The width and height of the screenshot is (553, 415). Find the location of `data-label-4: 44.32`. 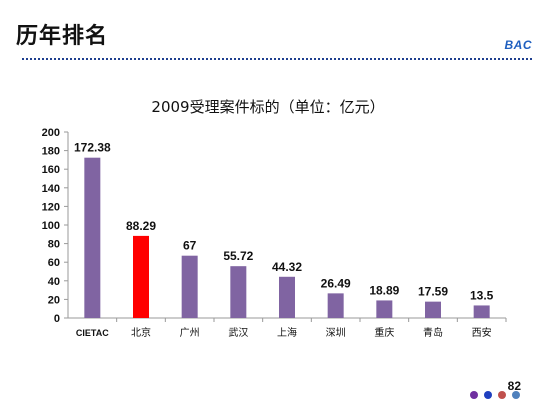

data-label-4: 44.32 is located at coordinates (287, 267).